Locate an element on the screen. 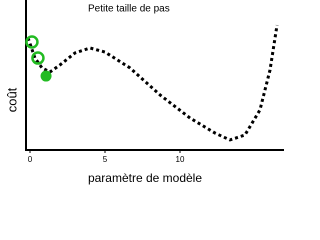 The height and width of the screenshot is (240, 320). chart-title: Petite taille de pas is located at coordinates (129, 9).